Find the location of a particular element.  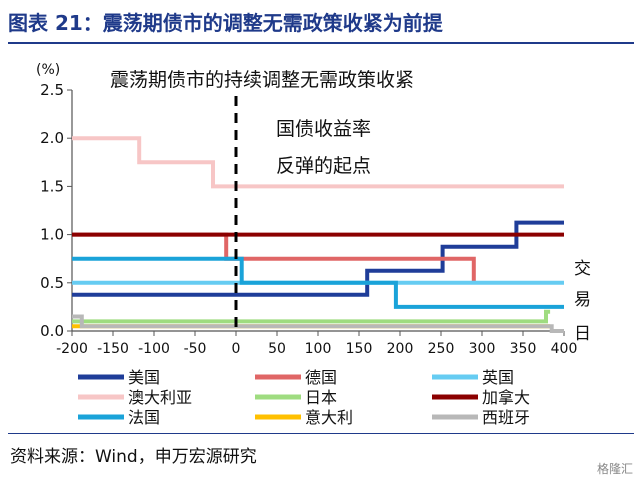

x-tick-label: 250 is located at coordinates (441, 349).